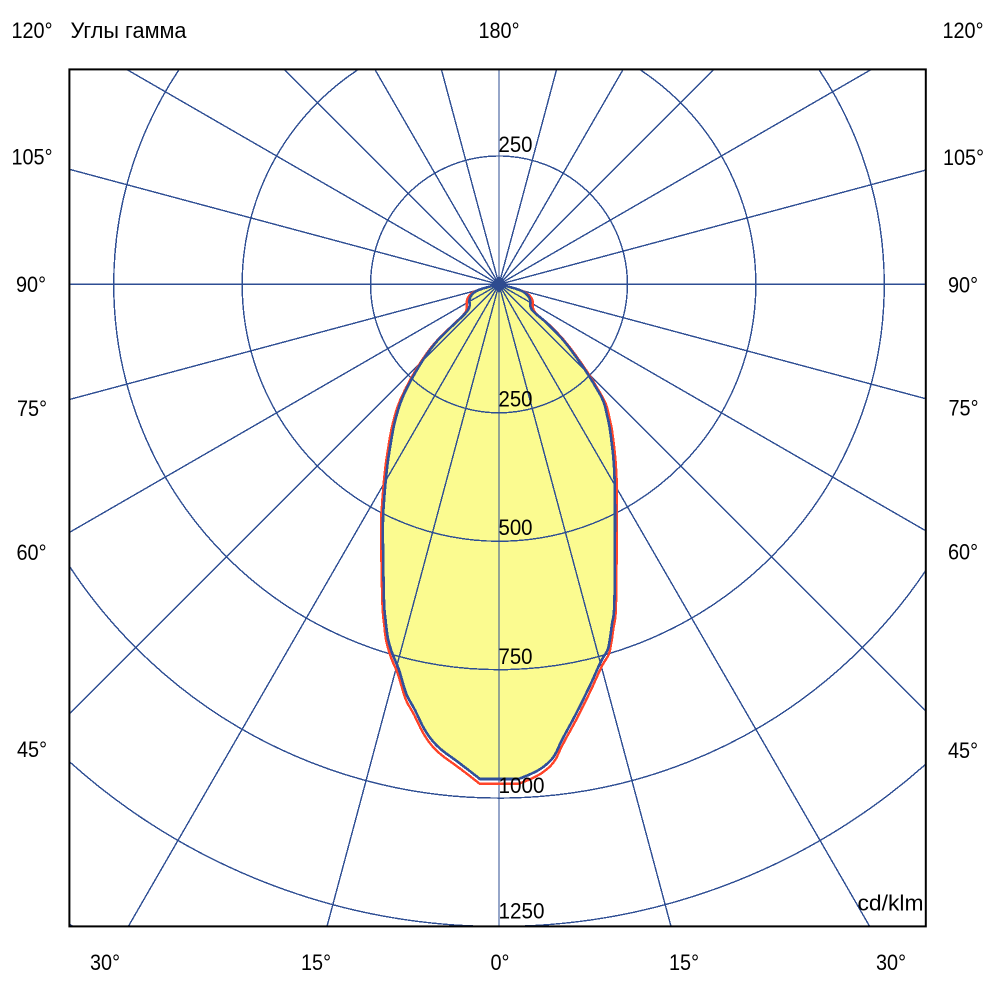 This screenshot has width=1000, height=1000. What do you see at coordinates (500, 962) in the screenshot?
I see `svg-text: 0°` at bounding box center [500, 962].